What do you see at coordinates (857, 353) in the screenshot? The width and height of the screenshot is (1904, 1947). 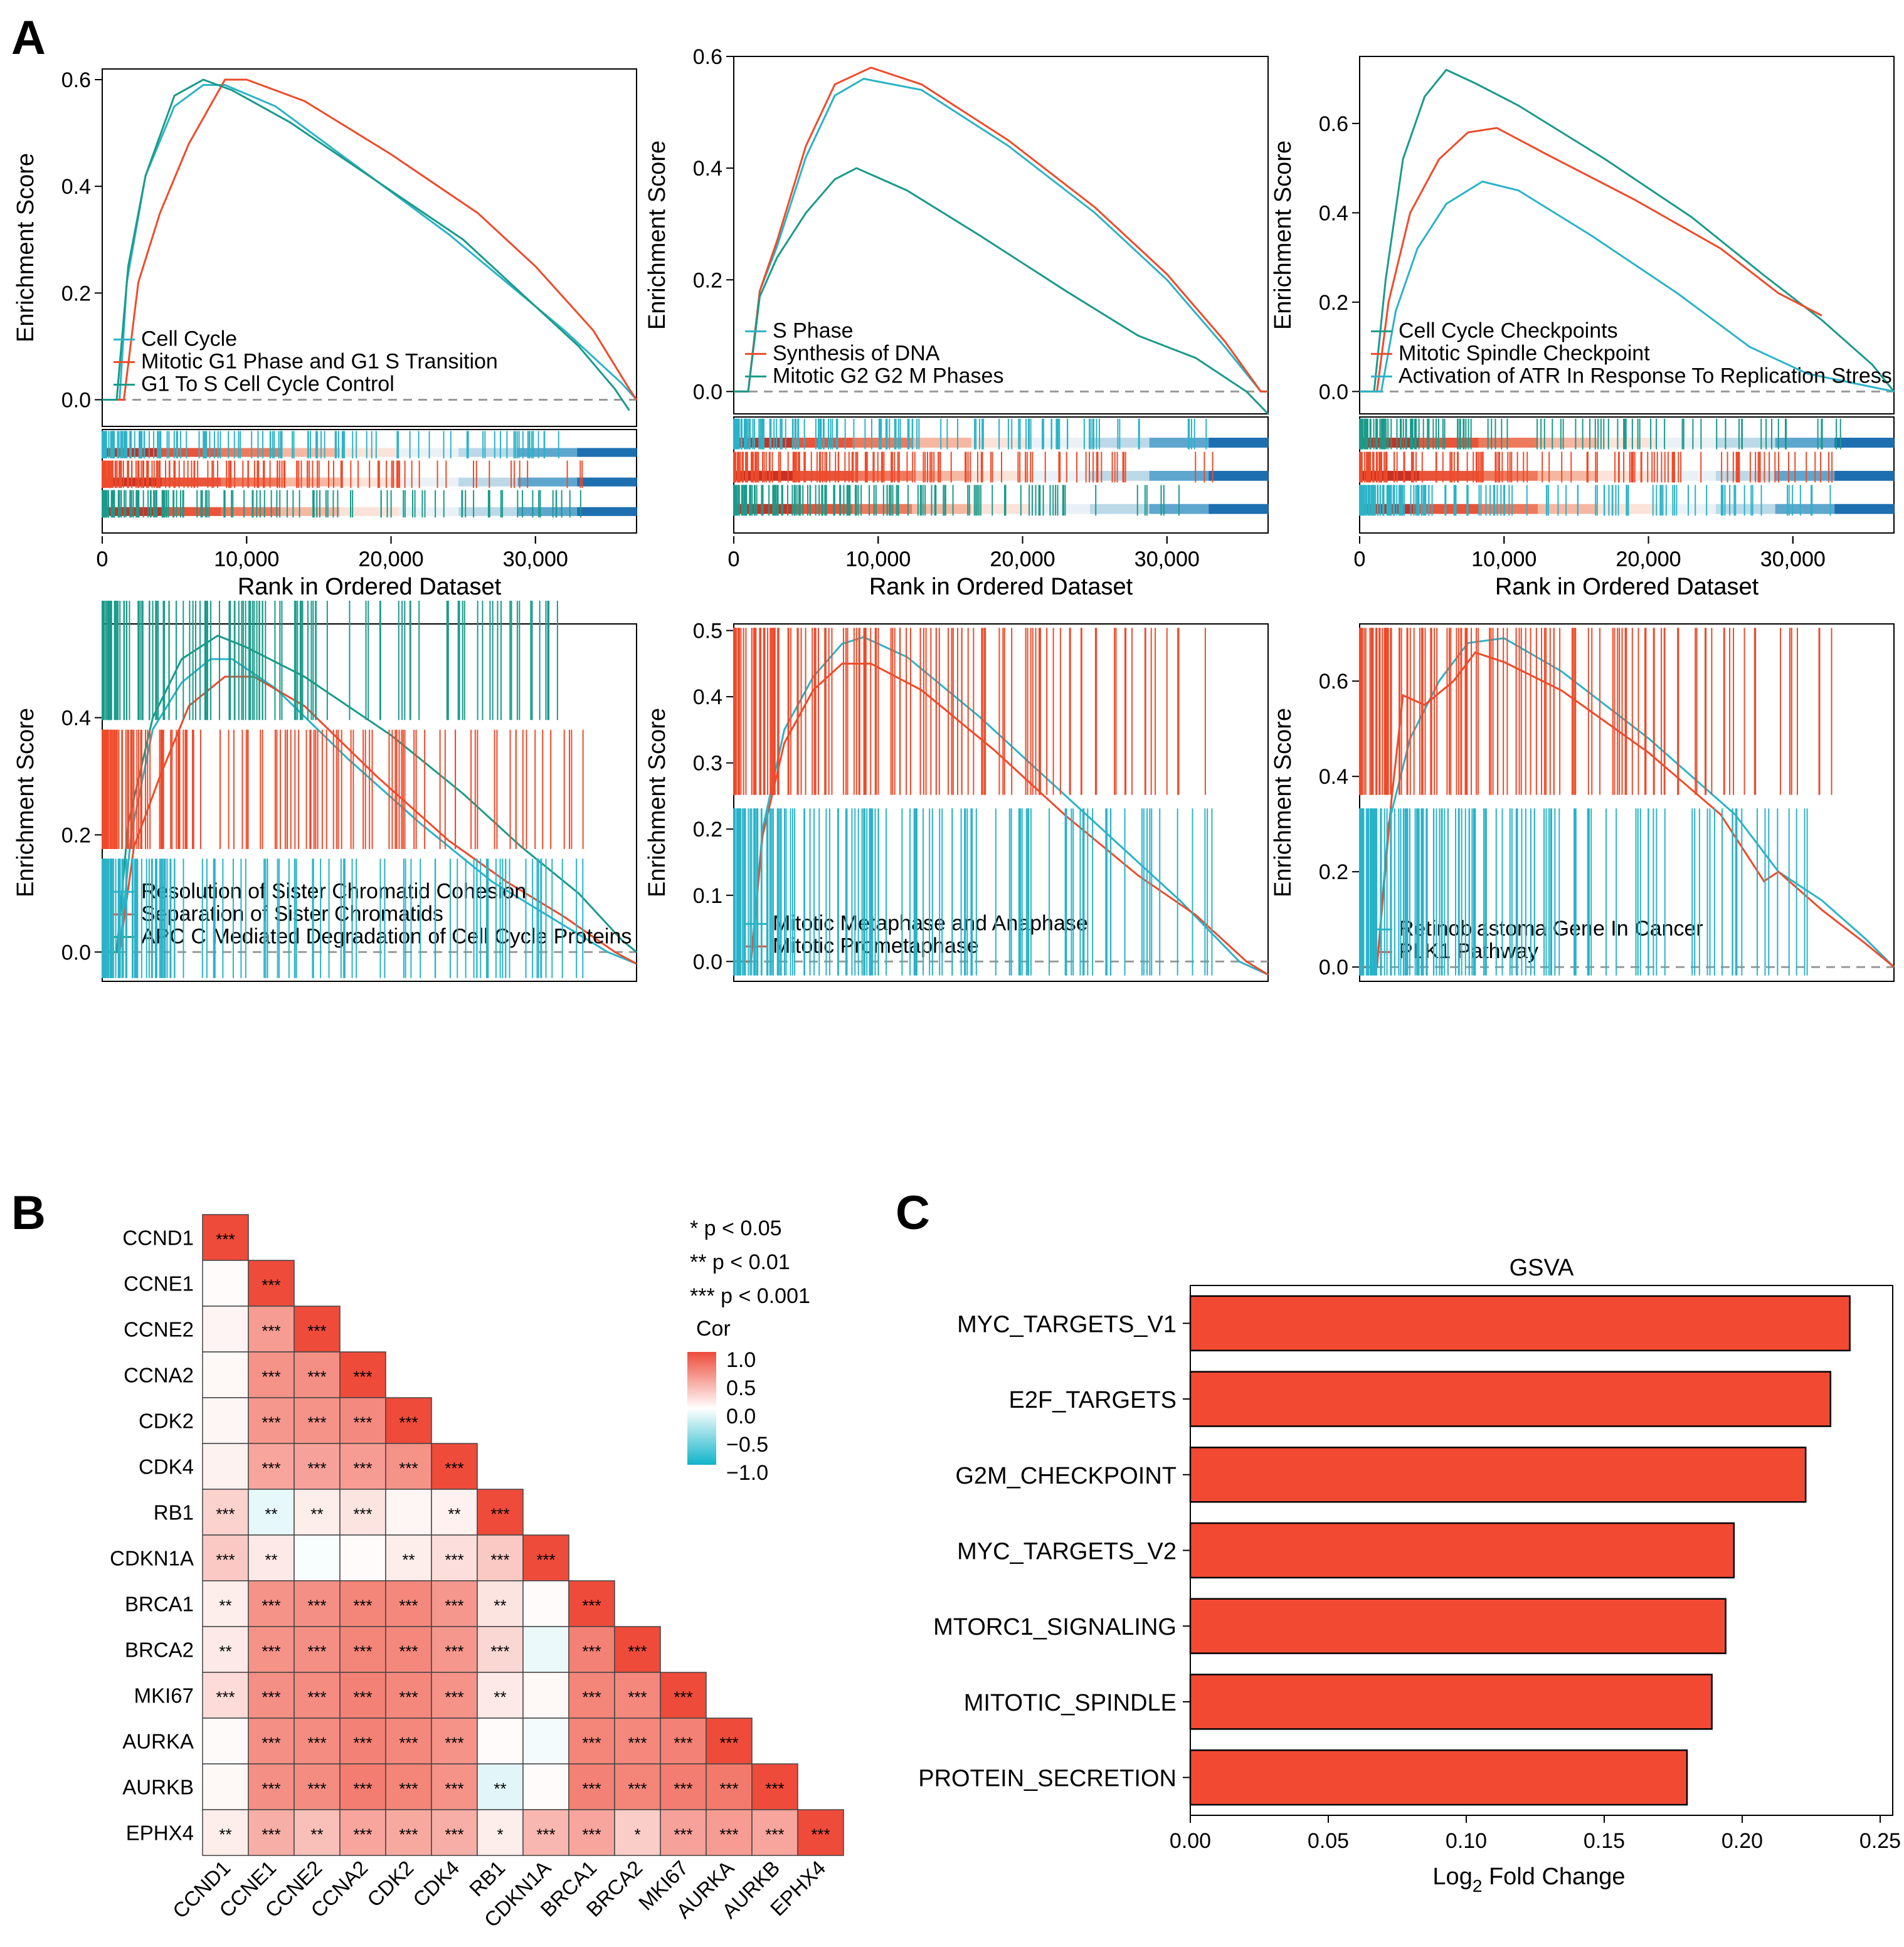 I see `legend-label-1: Synthesis of DNA` at bounding box center [857, 353].